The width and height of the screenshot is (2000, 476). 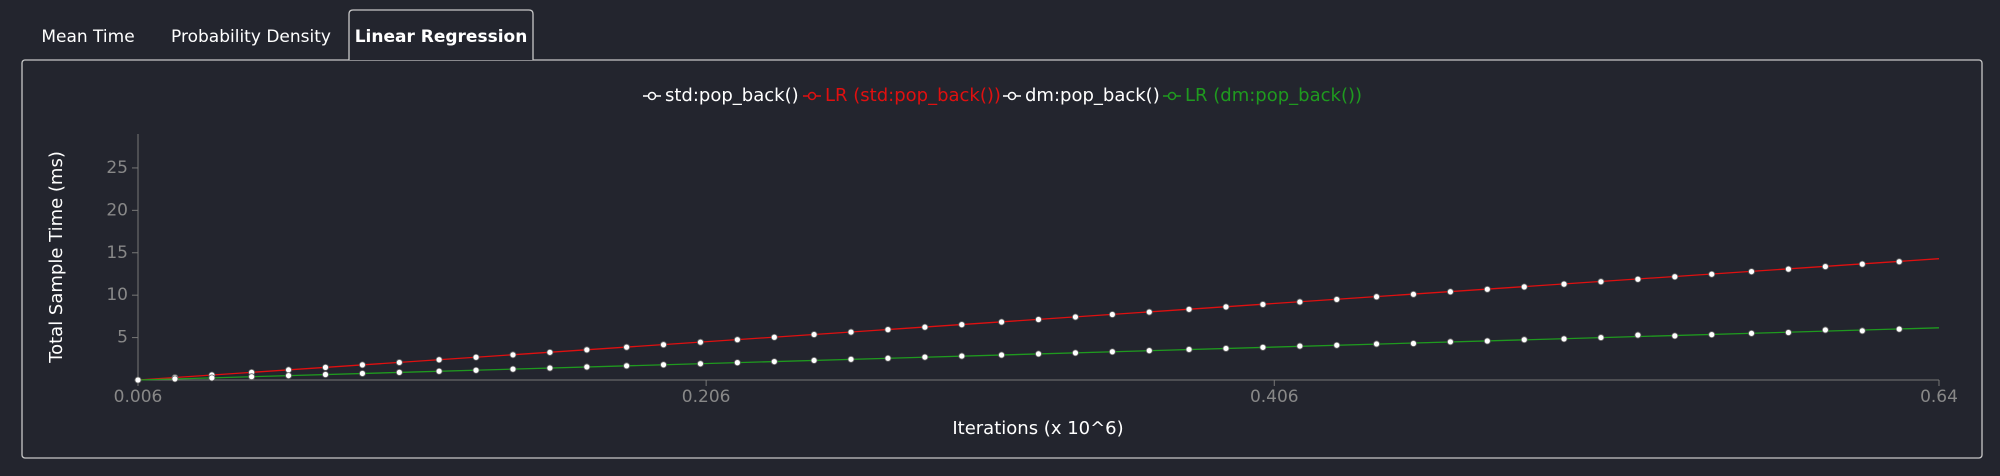 What do you see at coordinates (913, 95) in the screenshot?
I see `legend-label: LR (std:pop_back())` at bounding box center [913, 95].